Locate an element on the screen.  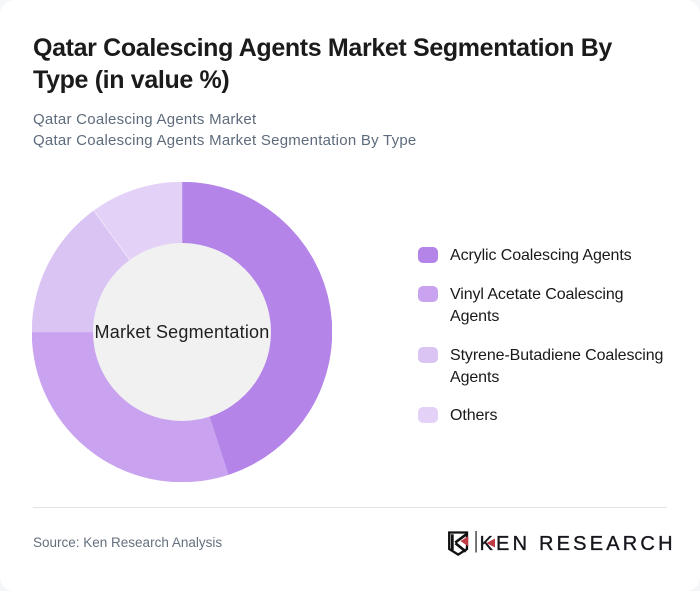
svg-text: KEN RESEARCH is located at coordinates (577, 544).